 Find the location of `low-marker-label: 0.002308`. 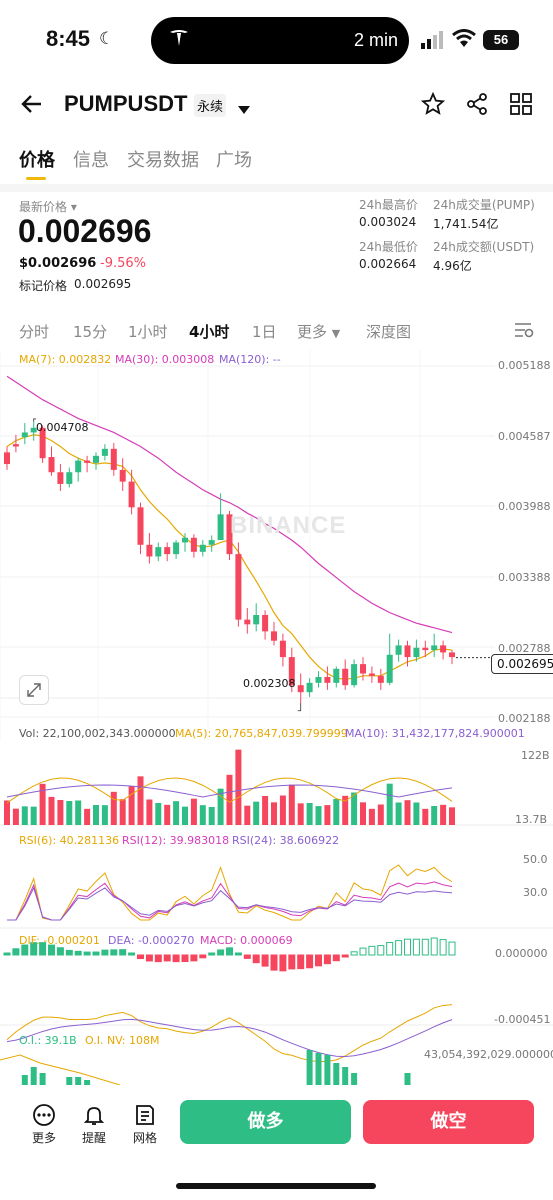

low-marker-label: 0.002308 is located at coordinates (269, 683).